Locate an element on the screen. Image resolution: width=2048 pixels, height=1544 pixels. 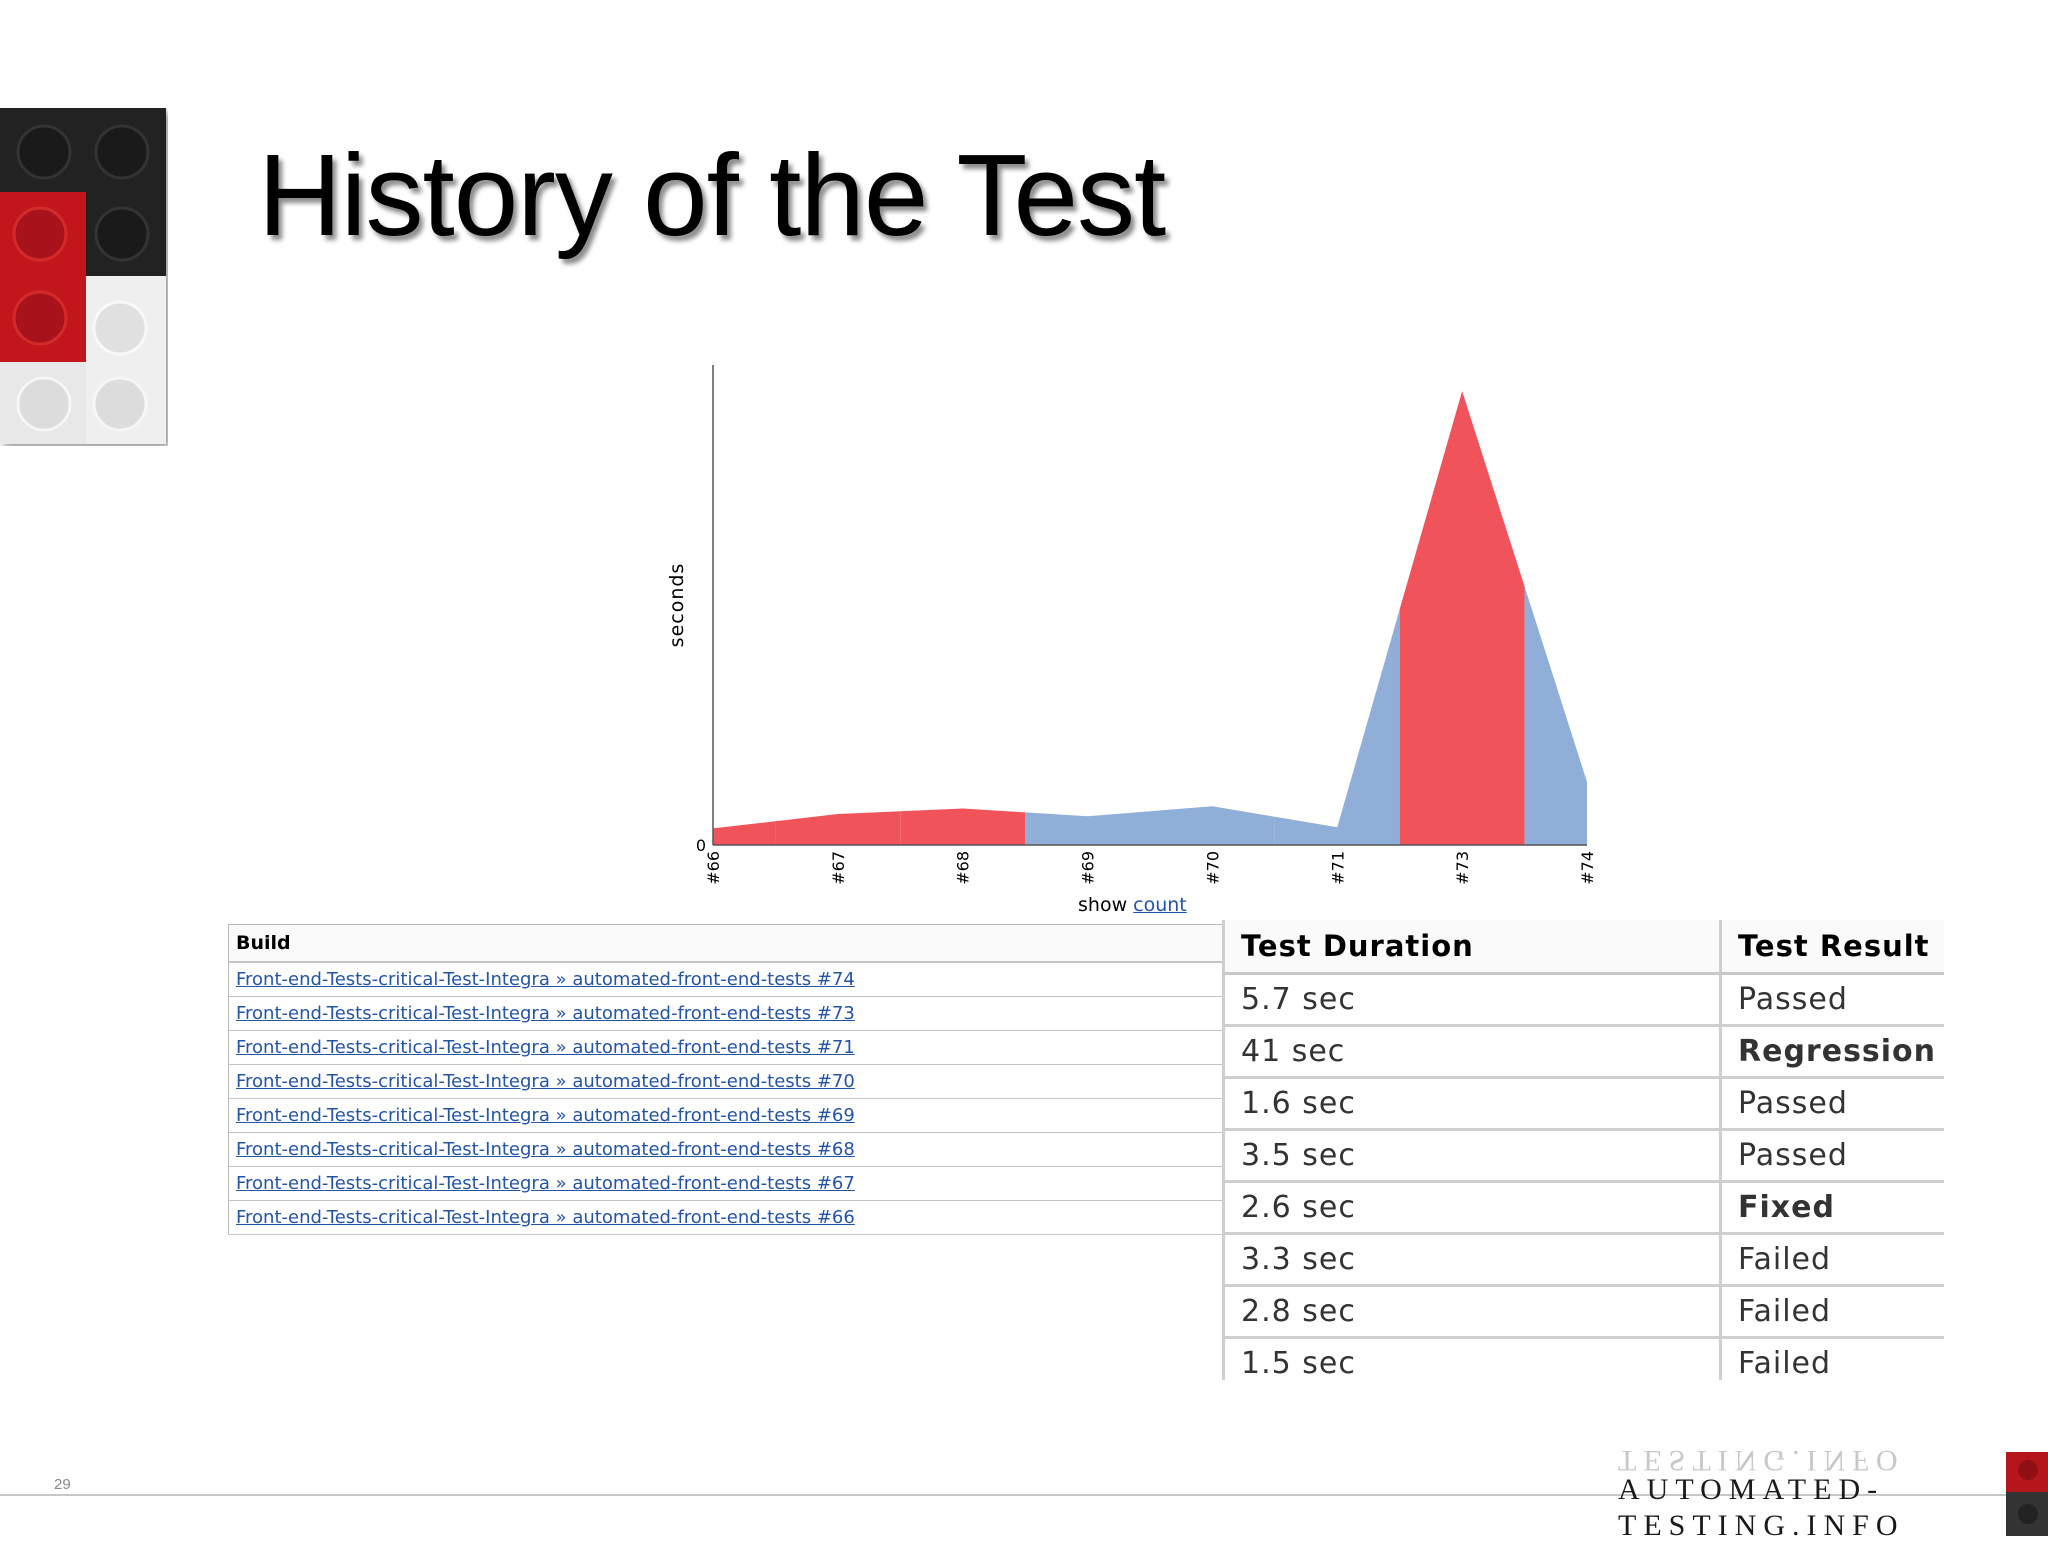
x-tick-label: #68 is located at coordinates (963, 868).